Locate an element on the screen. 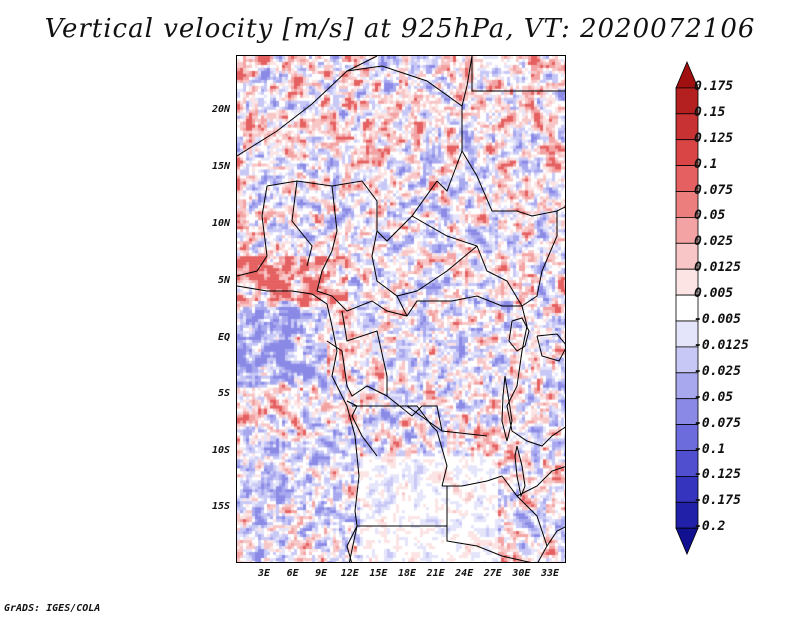 This screenshot has height=618, width=800. colorbar-label: 0.005 is located at coordinates (714, 294).